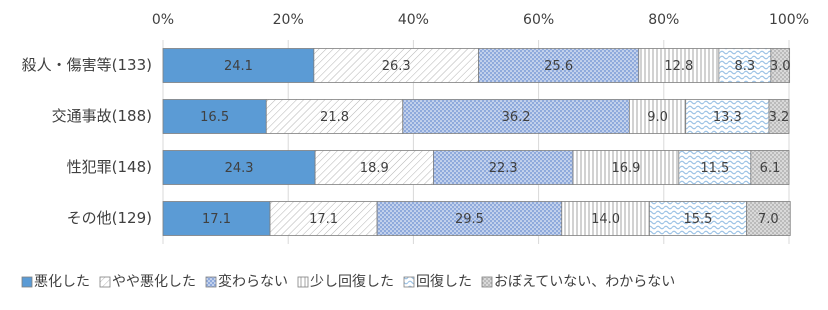 The height and width of the screenshot is (310, 828). What do you see at coordinates (352, 281) in the screenshot?
I see `legend-label: 少し回復した` at bounding box center [352, 281].